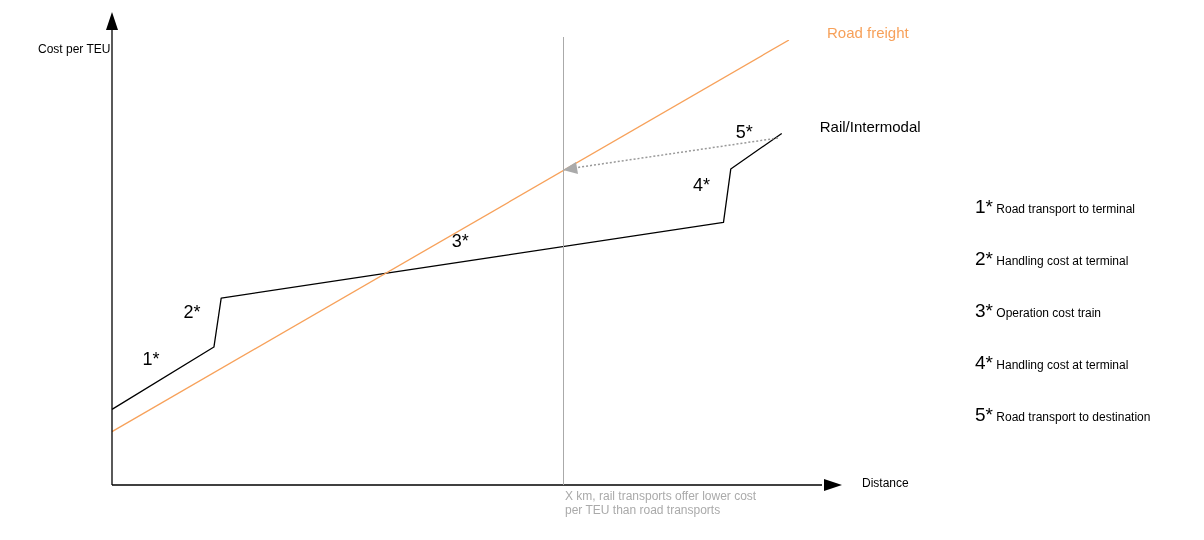 Image resolution: width=1204 pixels, height=540 pixels. What do you see at coordinates (1063, 415) in the screenshot?
I see `text: 5* Road transport to destination` at bounding box center [1063, 415].